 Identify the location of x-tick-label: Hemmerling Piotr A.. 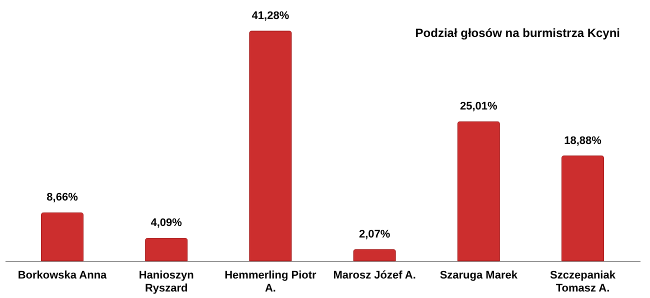
(271, 282).